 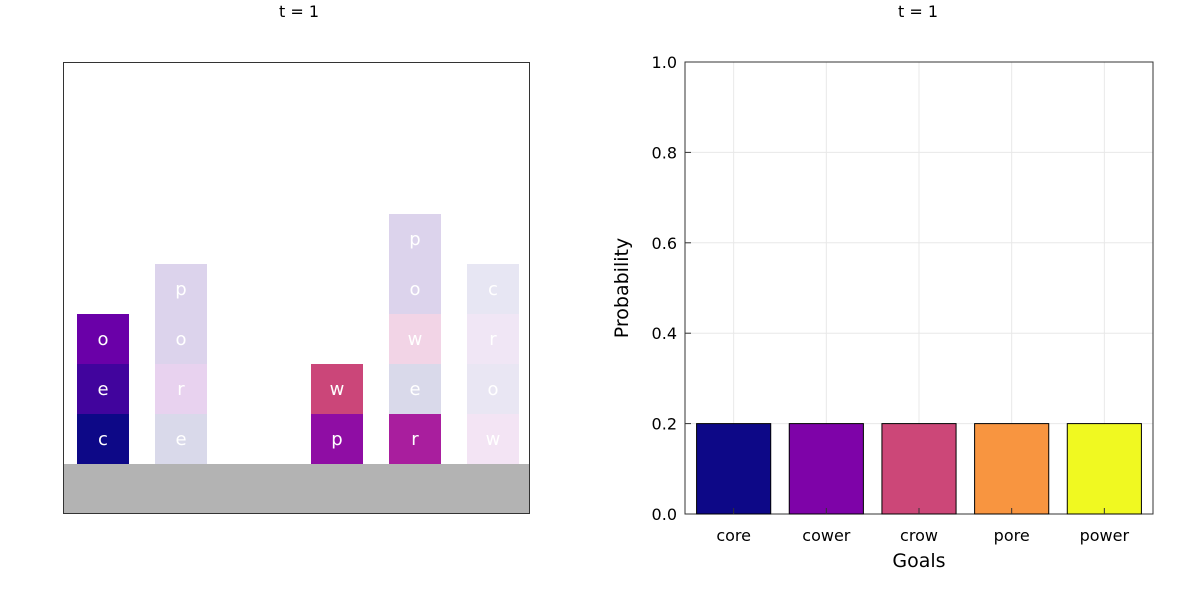 What do you see at coordinates (733, 535) in the screenshot?
I see `x-tick-label: core` at bounding box center [733, 535].